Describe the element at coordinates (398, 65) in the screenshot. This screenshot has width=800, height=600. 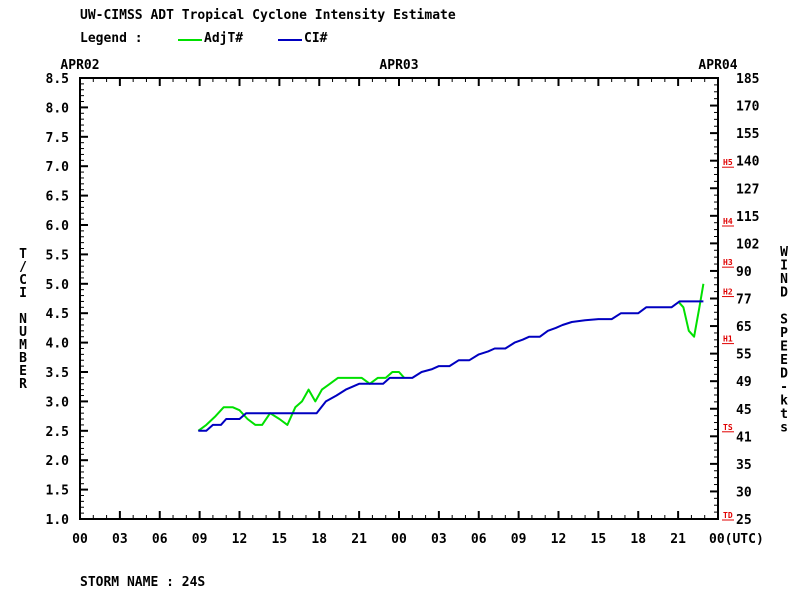
I see `date-label: APR03` at that location.